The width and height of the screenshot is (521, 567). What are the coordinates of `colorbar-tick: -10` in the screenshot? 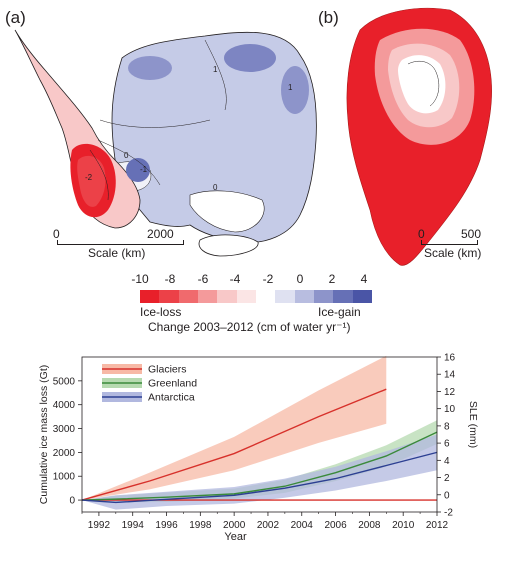 It's located at (140, 279).